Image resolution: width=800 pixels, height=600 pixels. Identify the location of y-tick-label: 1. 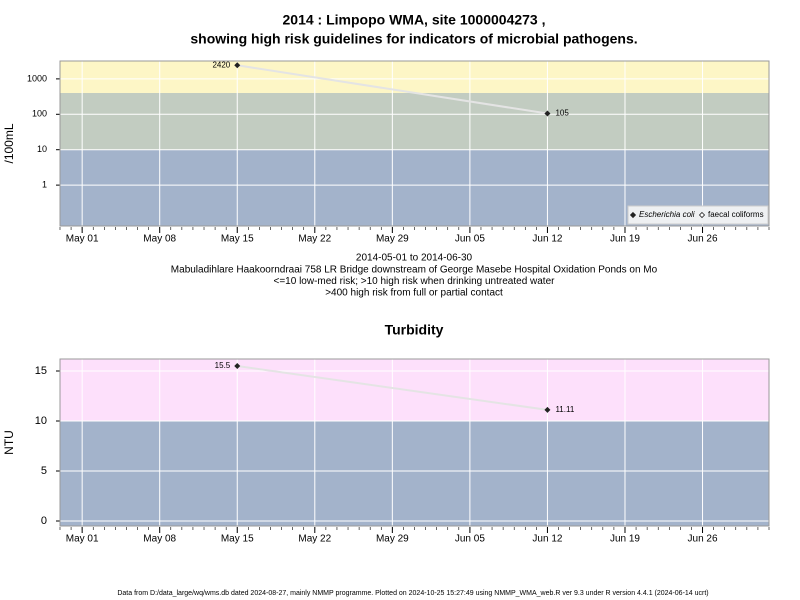
(44, 184).